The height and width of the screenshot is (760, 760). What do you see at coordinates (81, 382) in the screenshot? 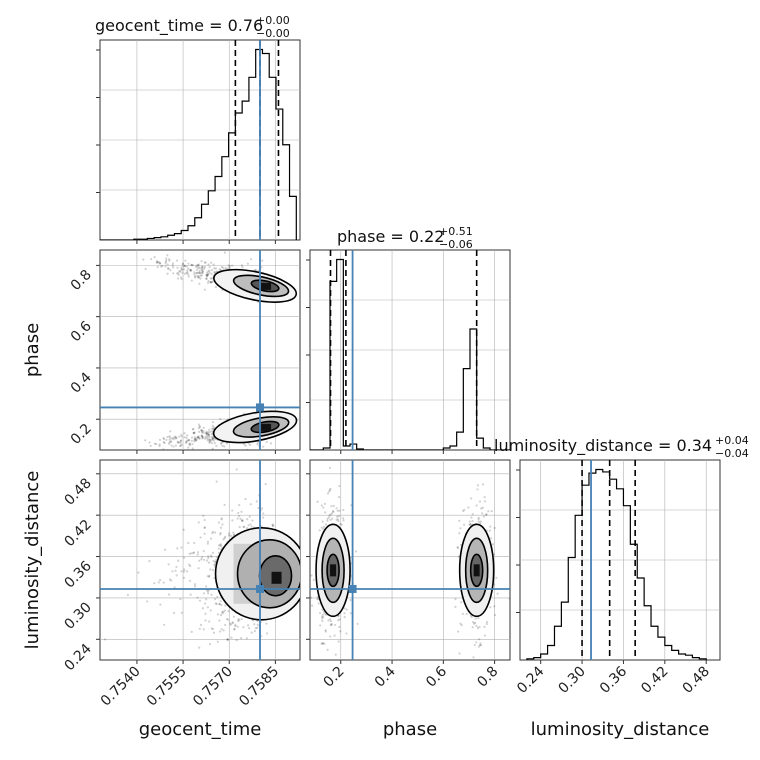
I see `y-tick-label: 0.4` at bounding box center [81, 382].